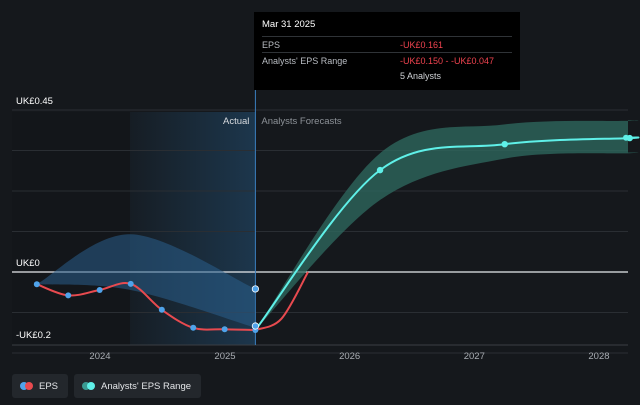 Image resolution: width=640 pixels, height=405 pixels. What do you see at coordinates (422, 44) in the screenshot?
I see `tooltip-eps-value: -UK£0.161` at bounding box center [422, 44].